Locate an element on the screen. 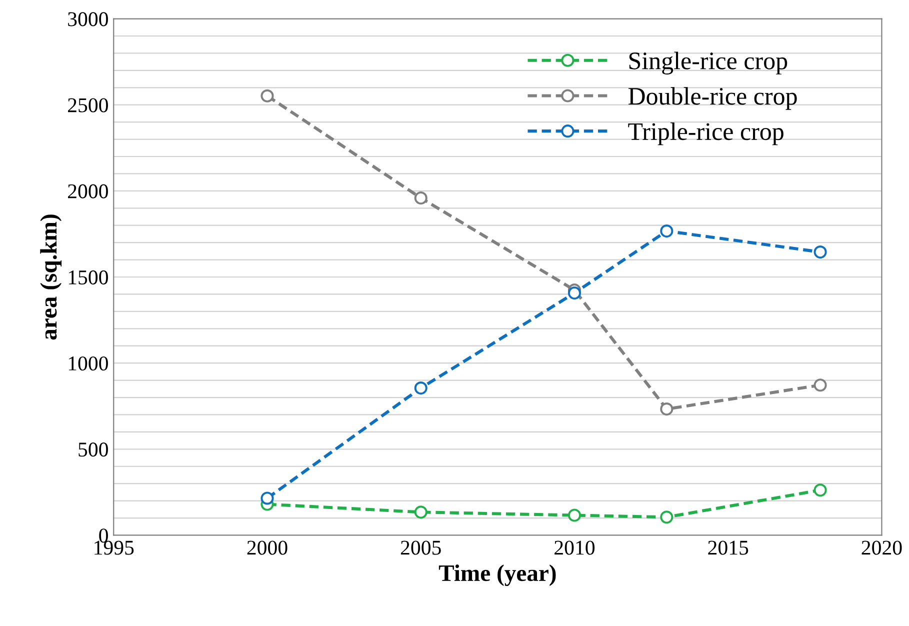  x-tick-label: 2000 is located at coordinates (267, 547).